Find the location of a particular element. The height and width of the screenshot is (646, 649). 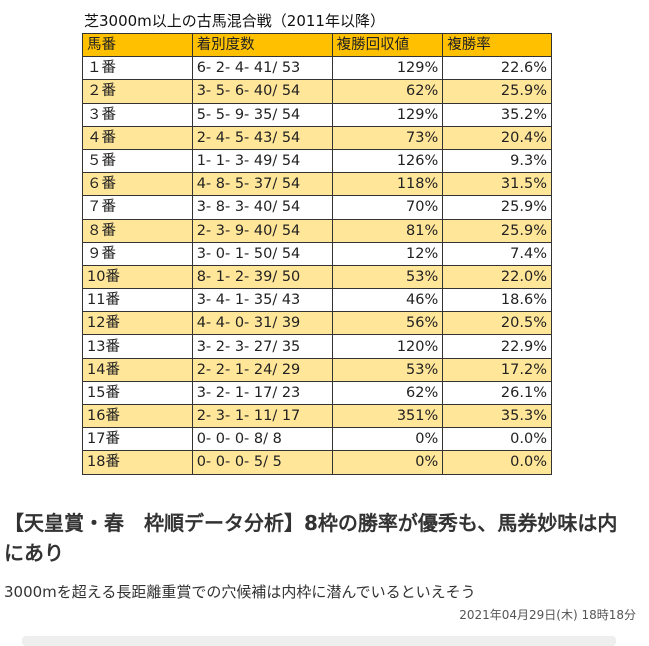

table-row: 18番 0- 0- 0- 5/ 5 0% 0.0% is located at coordinates (317, 462).